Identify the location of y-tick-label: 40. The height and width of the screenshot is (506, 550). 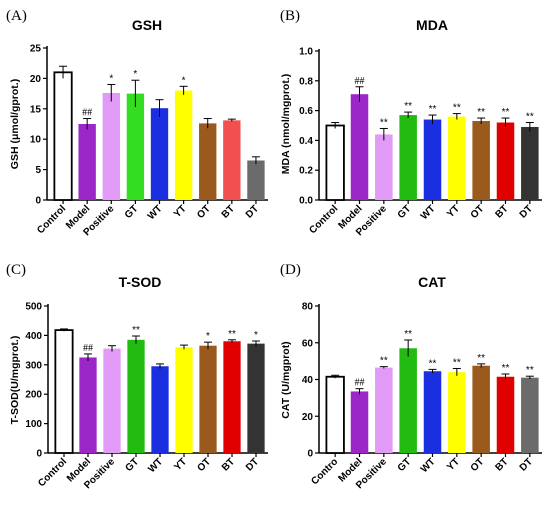
(308, 380).